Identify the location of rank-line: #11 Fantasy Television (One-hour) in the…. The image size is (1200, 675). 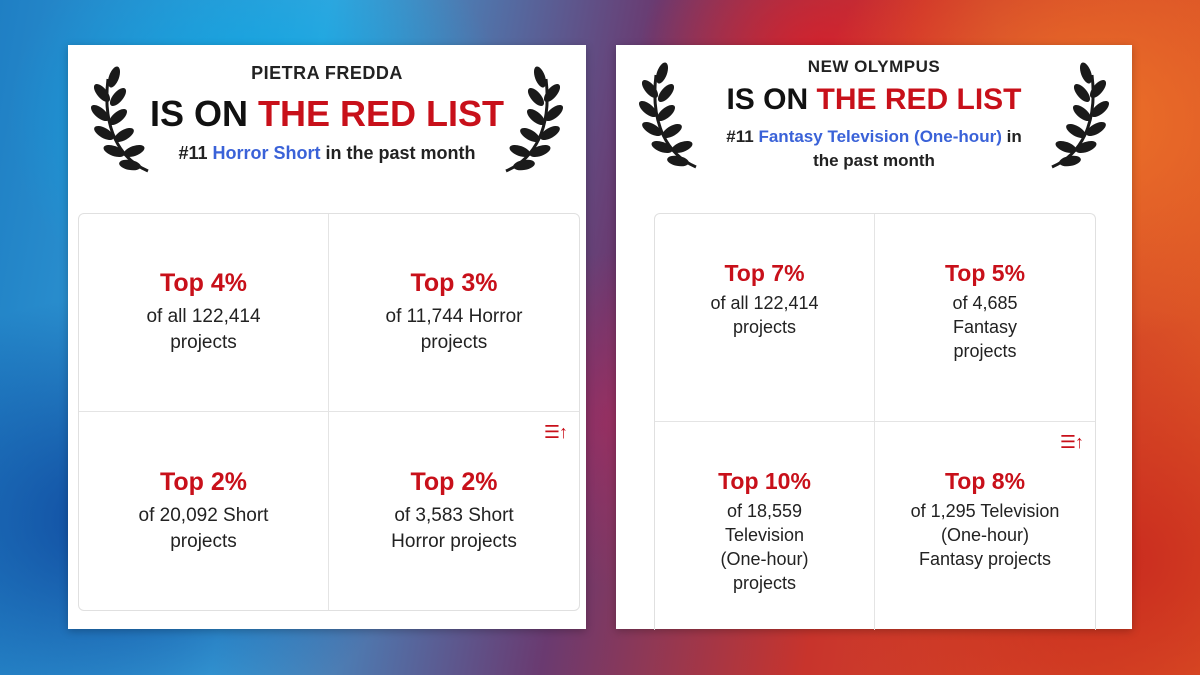
(874, 149).